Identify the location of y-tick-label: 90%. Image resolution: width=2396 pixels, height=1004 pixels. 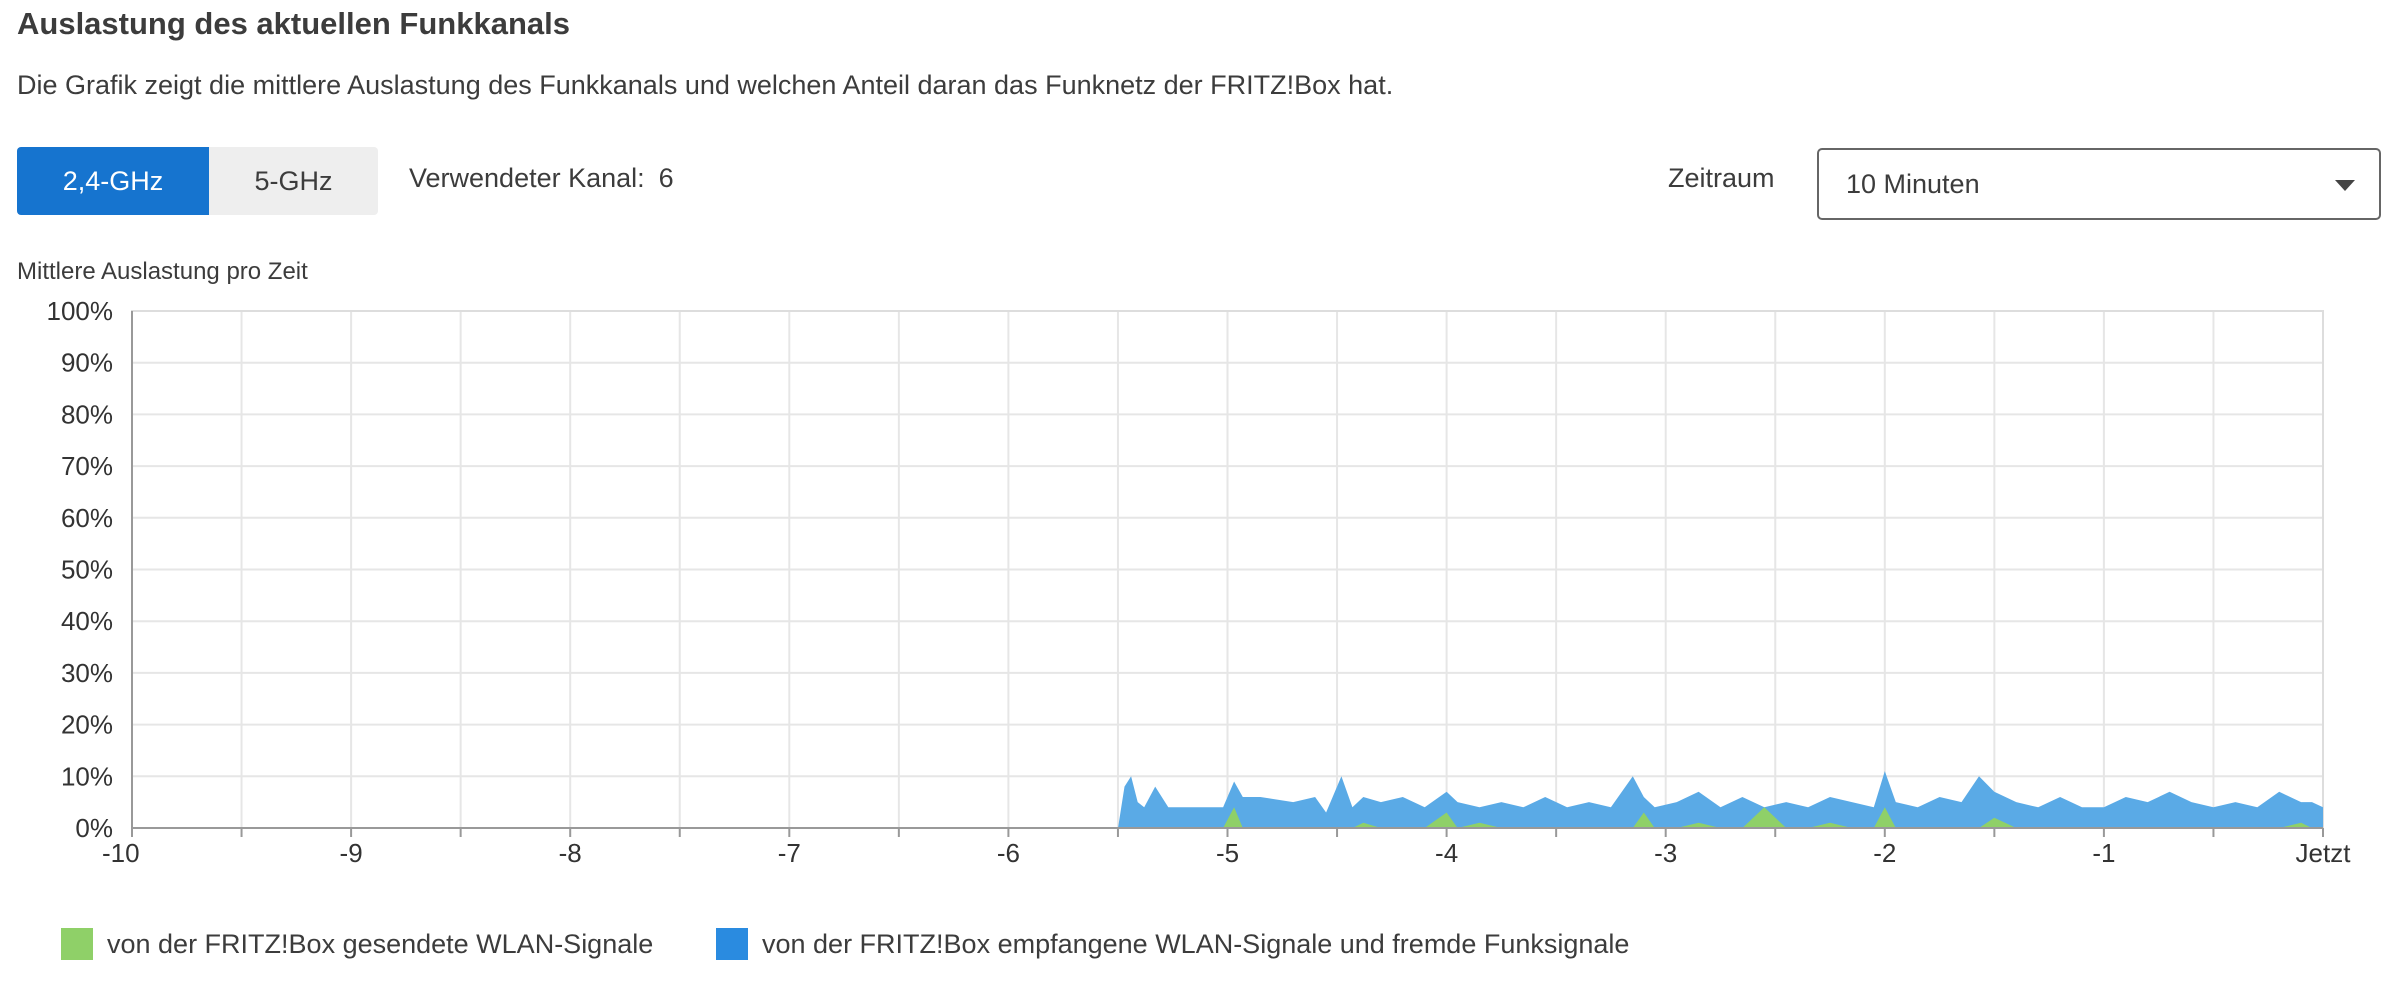
(87, 363).